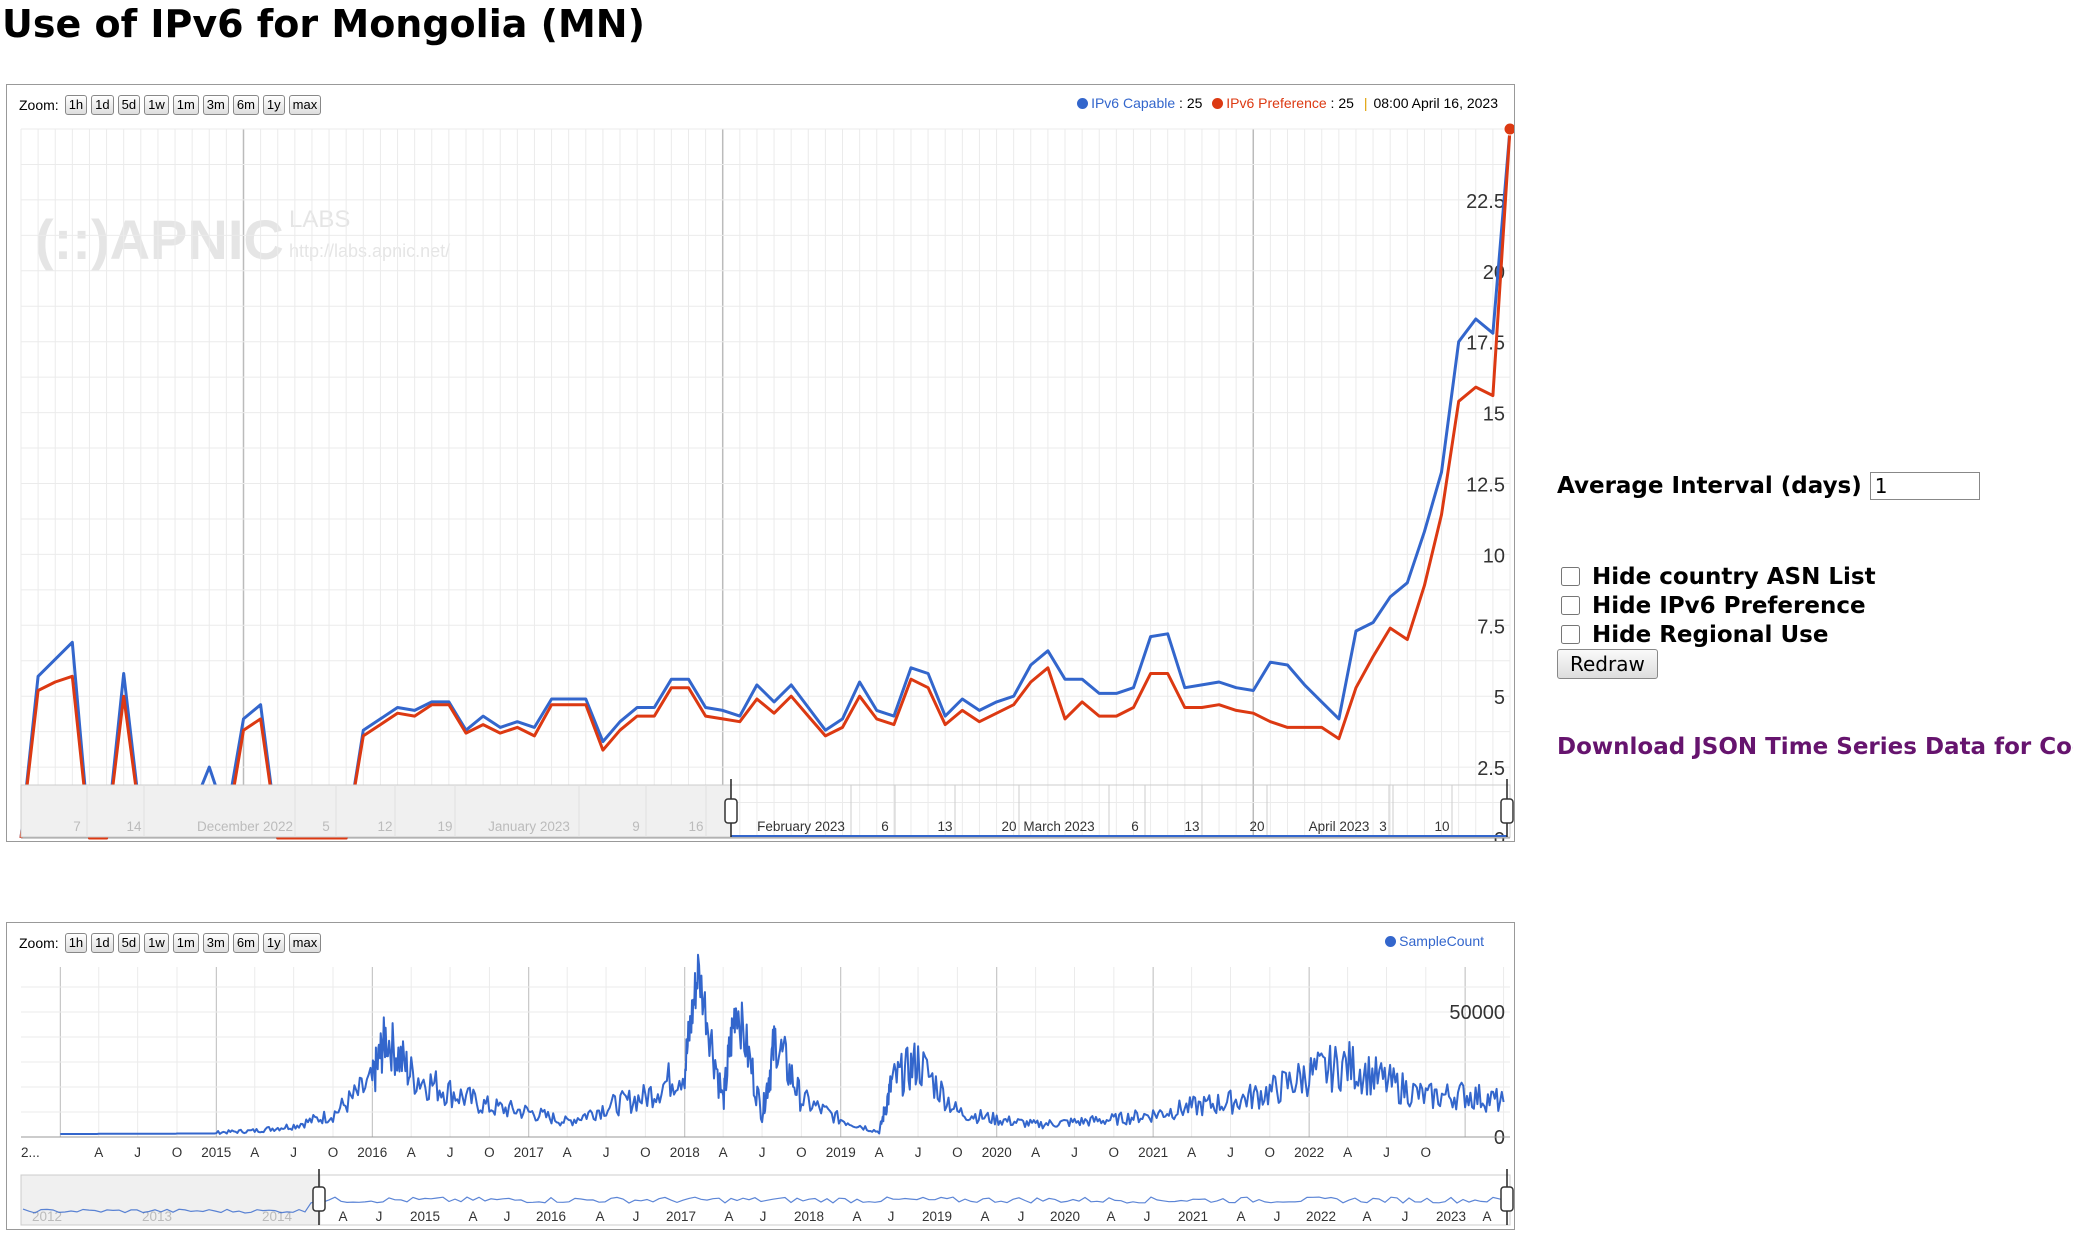  What do you see at coordinates (1924, 486) in the screenshot?
I see `interval-input` at bounding box center [1924, 486].